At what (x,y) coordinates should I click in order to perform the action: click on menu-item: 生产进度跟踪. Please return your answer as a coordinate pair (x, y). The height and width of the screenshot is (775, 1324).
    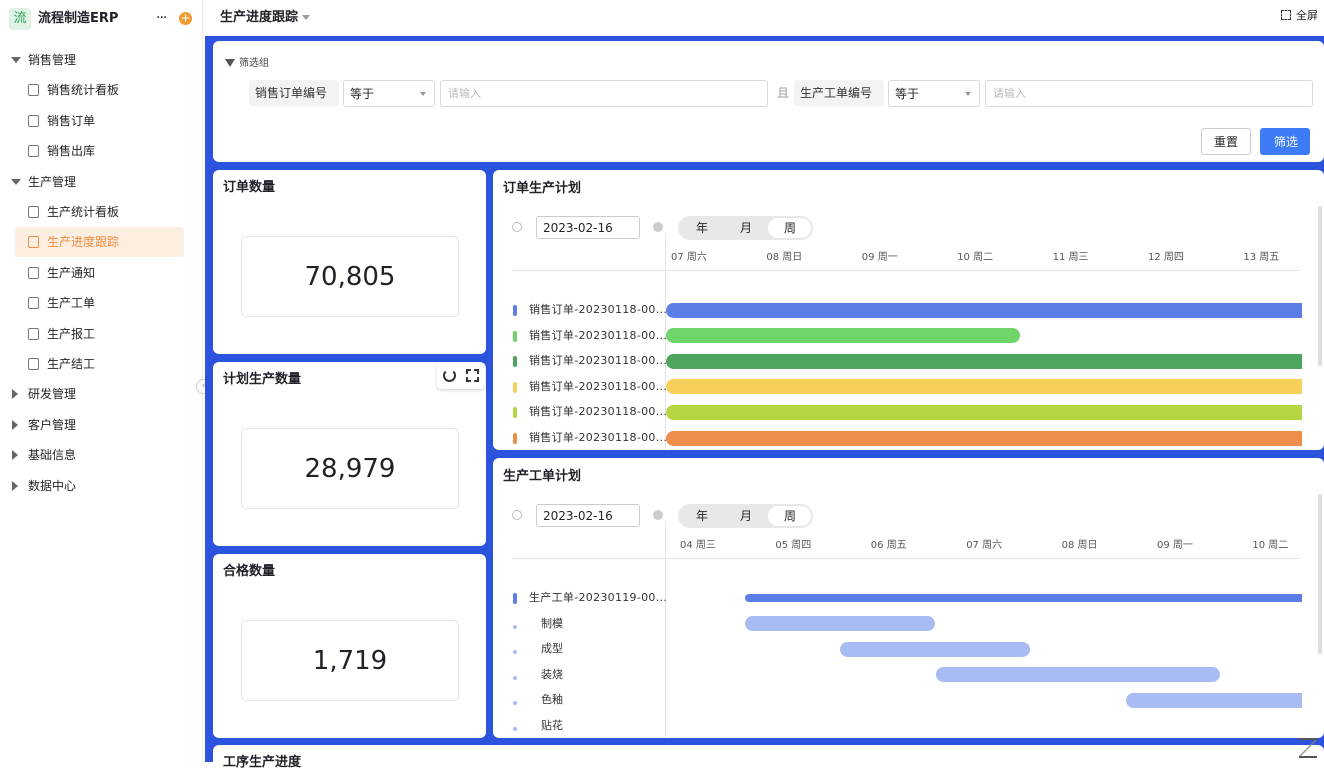
    Looking at the image, I should click on (83, 242).